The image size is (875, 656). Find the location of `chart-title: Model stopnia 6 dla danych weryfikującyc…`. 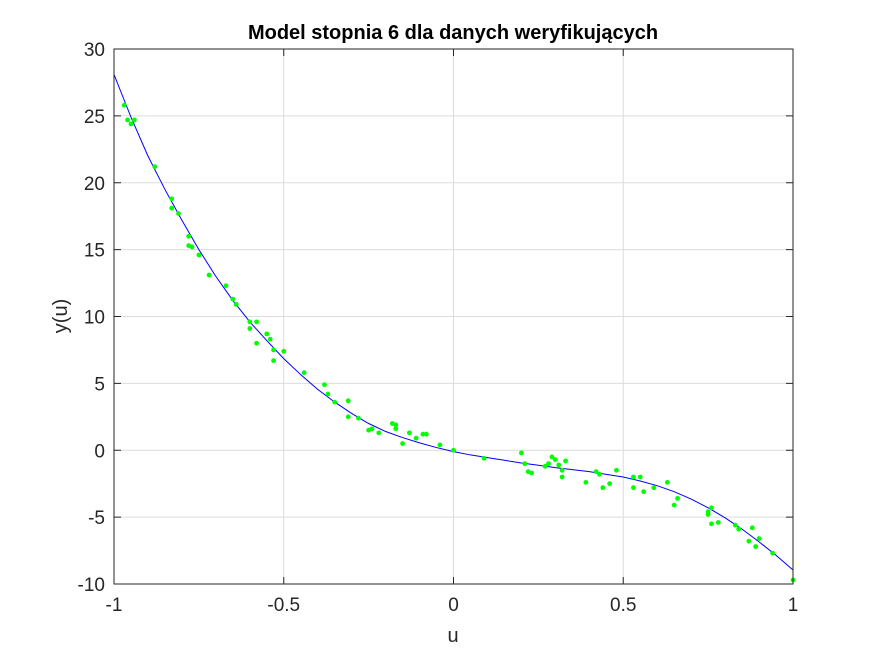

chart-title: Model stopnia 6 dla danych weryfikującyc… is located at coordinates (453, 33).